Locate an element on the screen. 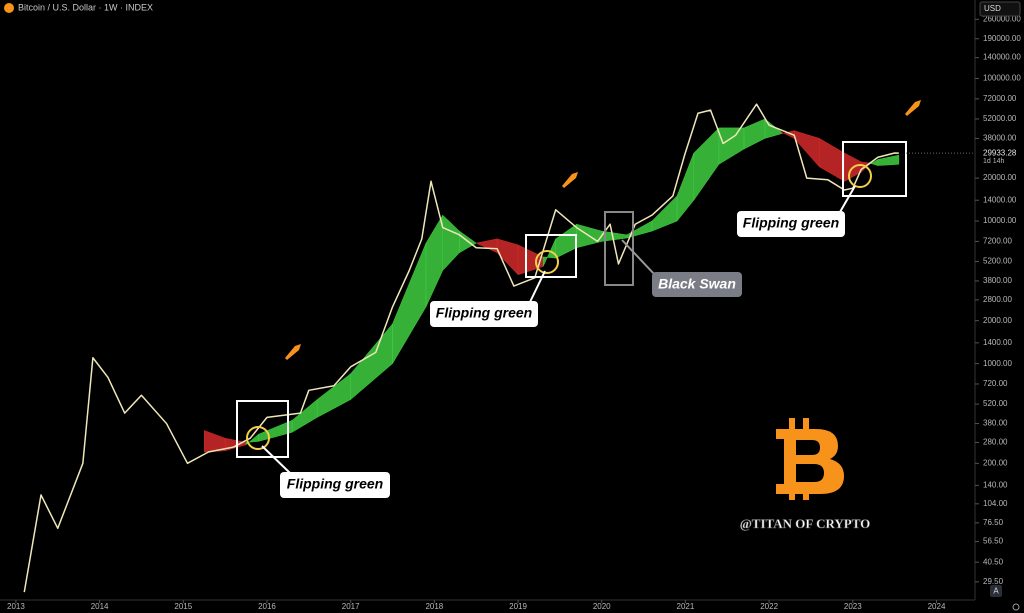 The height and width of the screenshot is (613, 1024). y-tick-label: 100000.00 is located at coordinates (1002, 78).